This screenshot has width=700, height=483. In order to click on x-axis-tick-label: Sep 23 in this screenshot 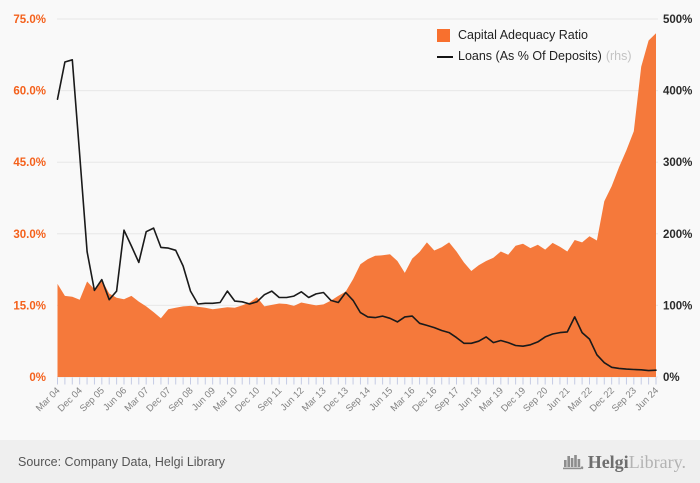, I will do `click(624, 399)`.